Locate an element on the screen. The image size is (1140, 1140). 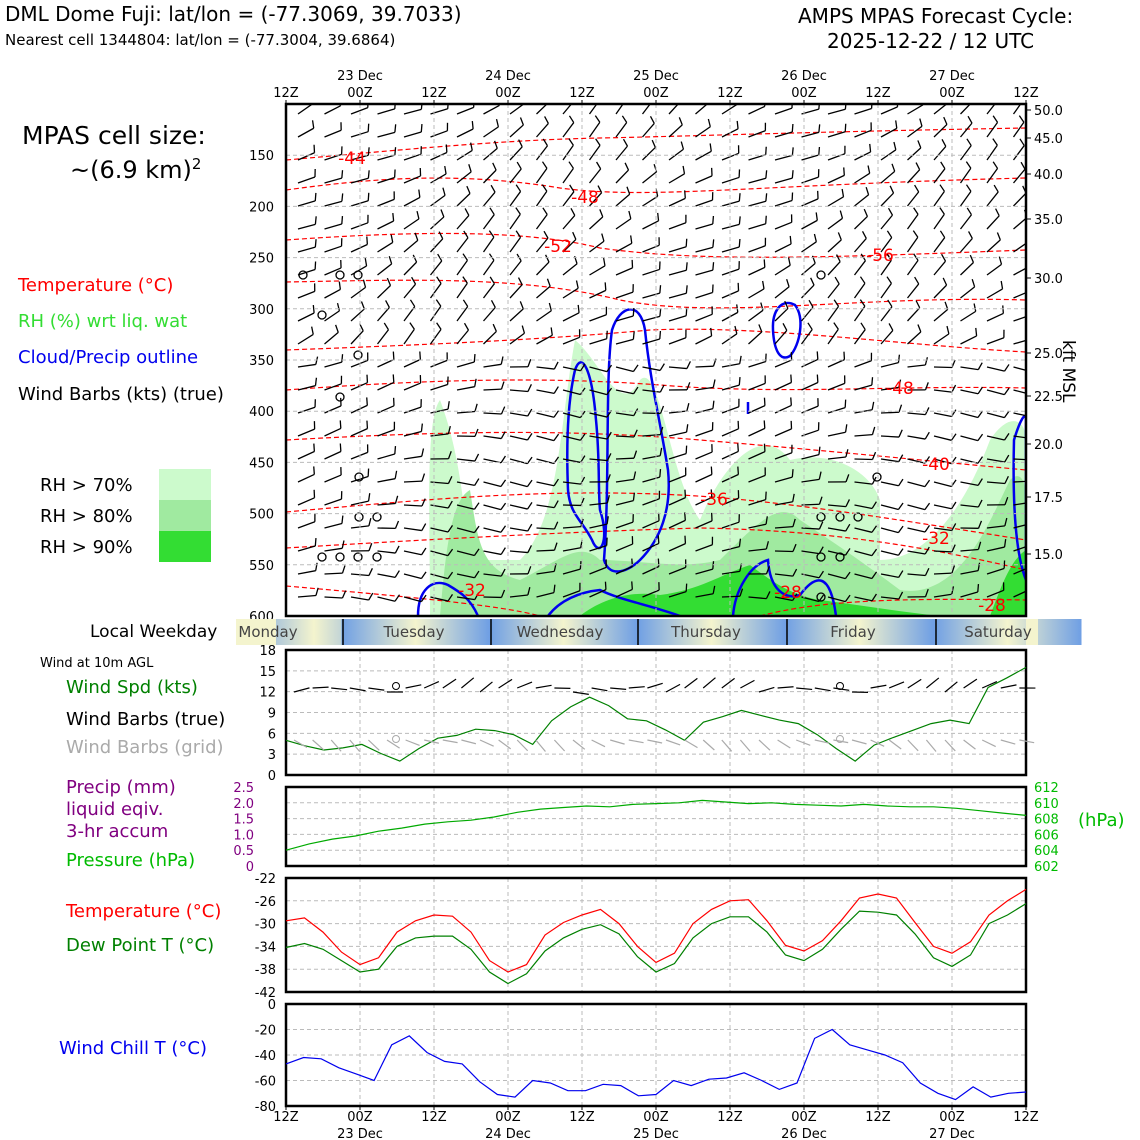
kft-tick-label: 35.0 is located at coordinates (1048, 220).